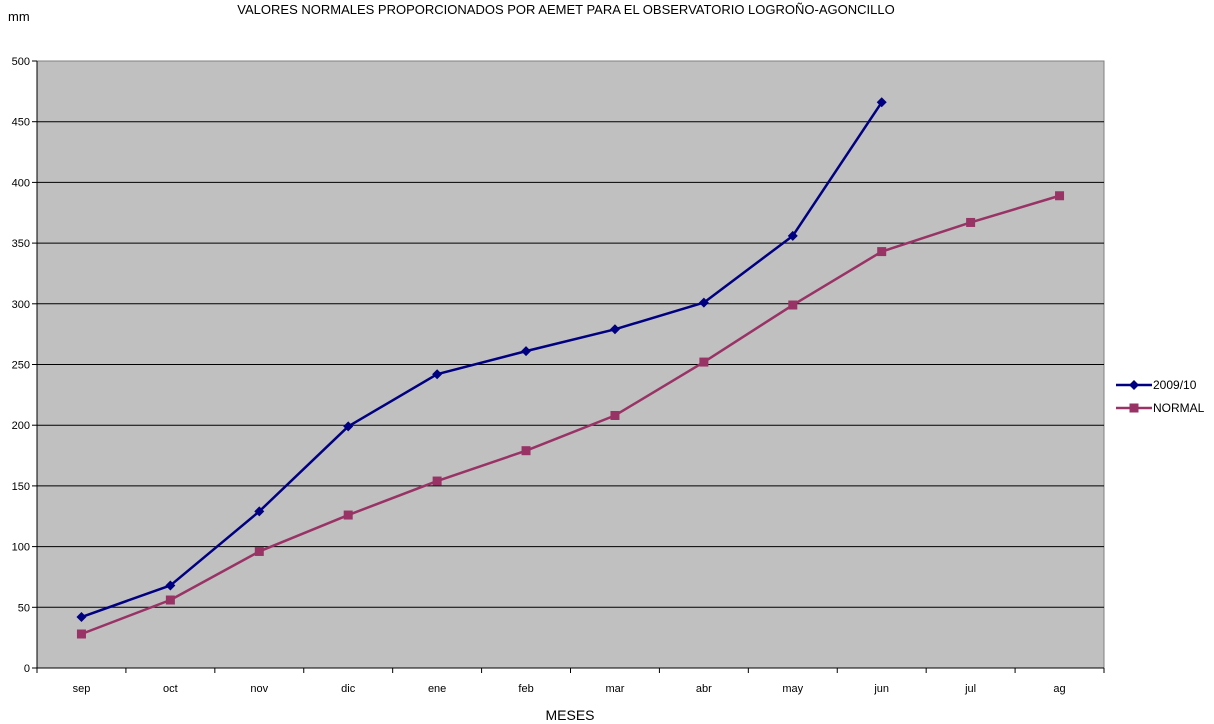  I want to click on y-tick-label: 150, so click(21, 487).